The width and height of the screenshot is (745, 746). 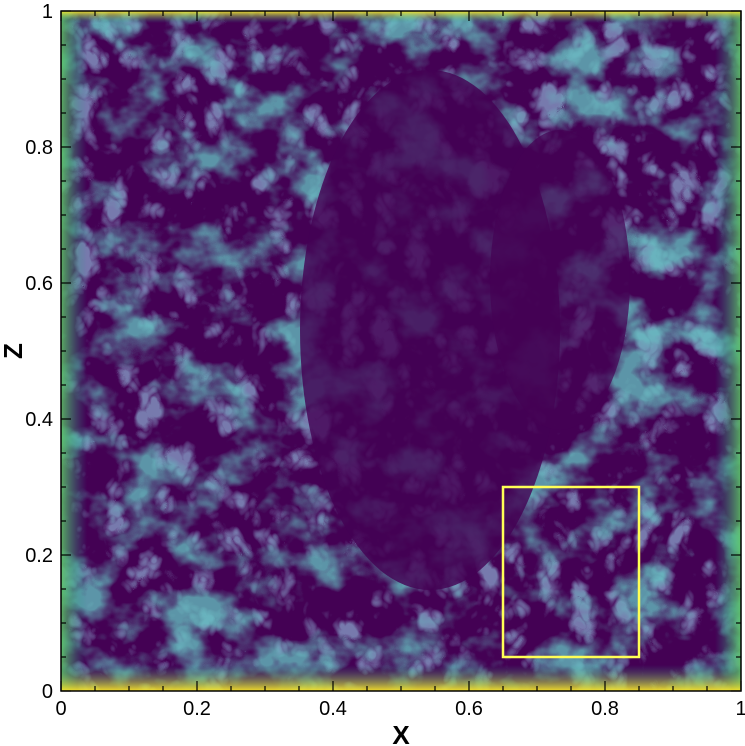 What do you see at coordinates (401, 733) in the screenshot?
I see `x-axis-title: X` at bounding box center [401, 733].